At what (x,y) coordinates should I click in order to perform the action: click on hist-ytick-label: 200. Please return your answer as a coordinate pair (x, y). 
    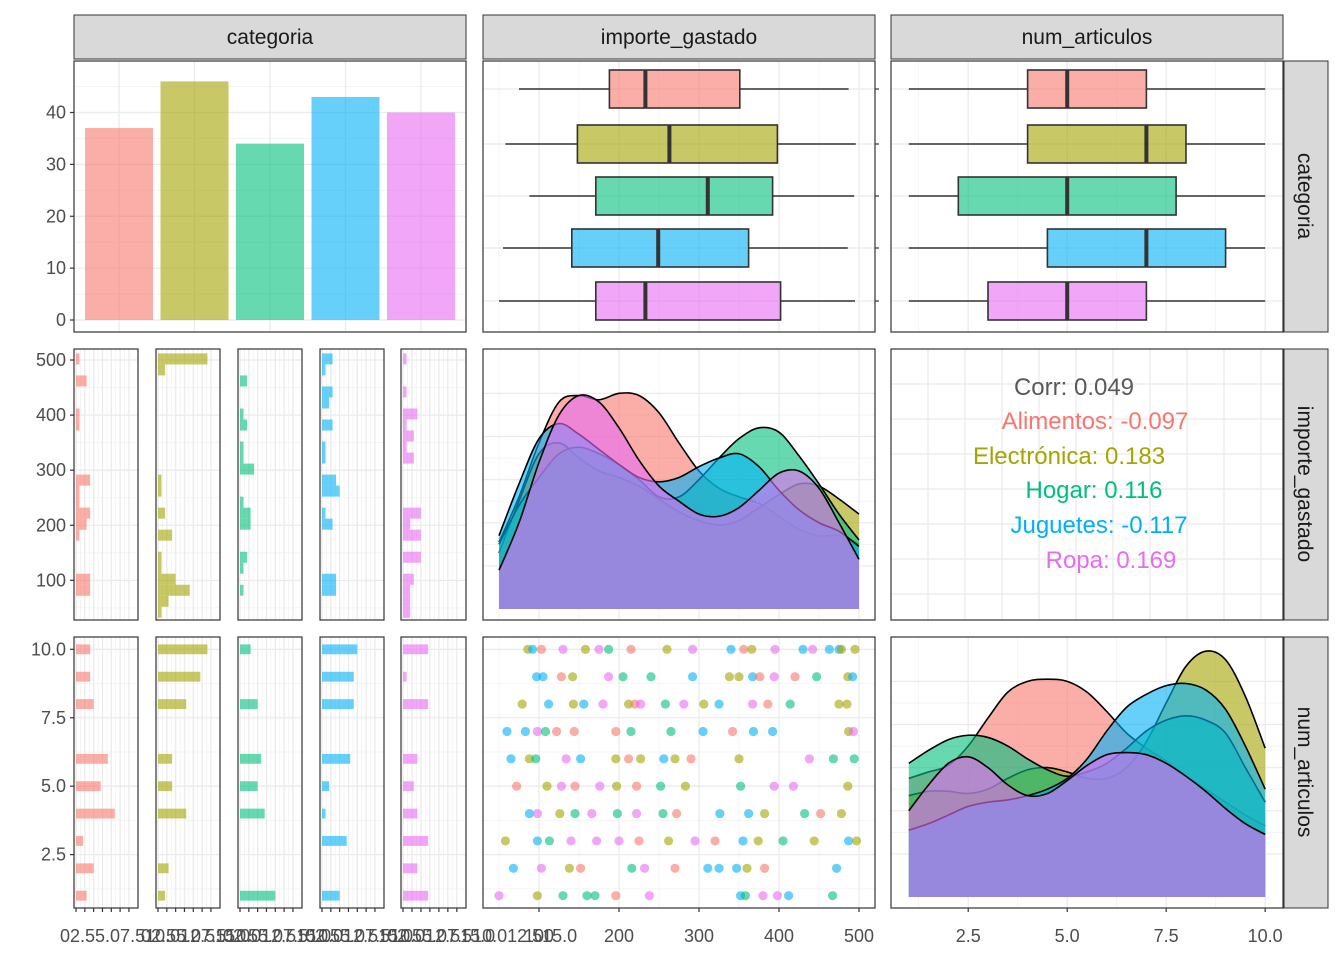
    Looking at the image, I should click on (51, 525).